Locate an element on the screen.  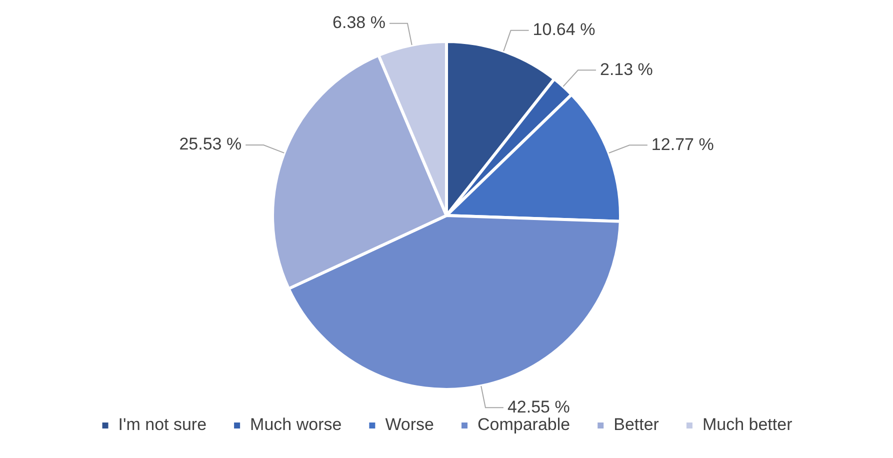
data-label: 42.55 % is located at coordinates (538, 406).